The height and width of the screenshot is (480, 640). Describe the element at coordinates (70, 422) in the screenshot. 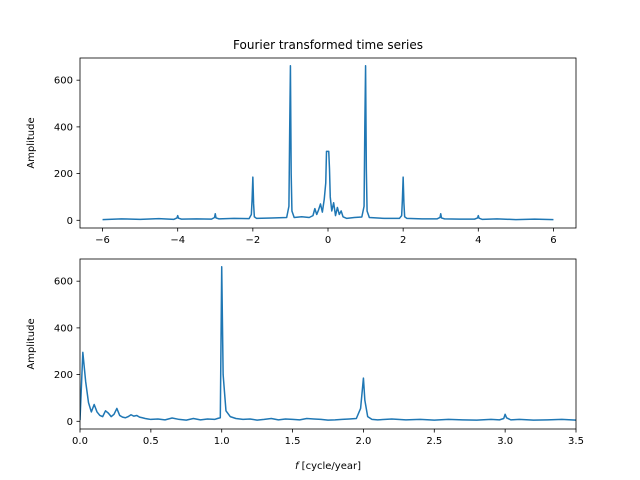

I see `bottom-y-tick-label: 0` at that location.